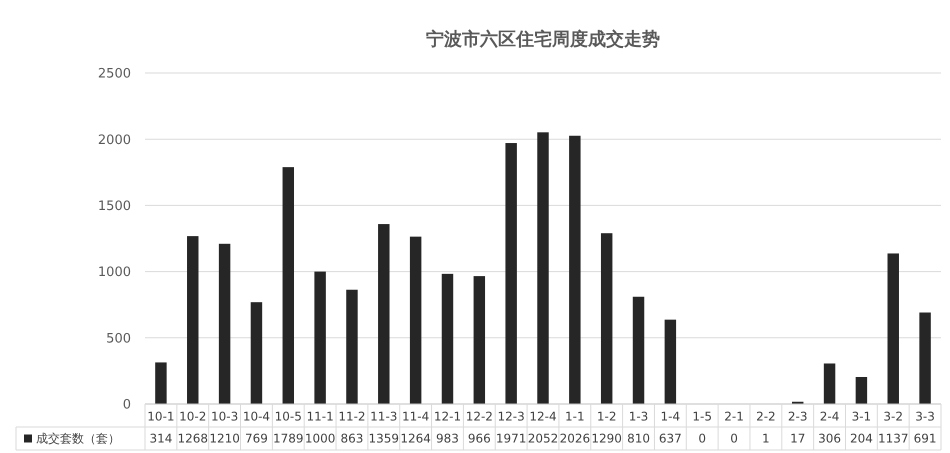 Image resolution: width=950 pixels, height=453 pixels. I want to click on x-tick-label: 1-3, so click(638, 417).